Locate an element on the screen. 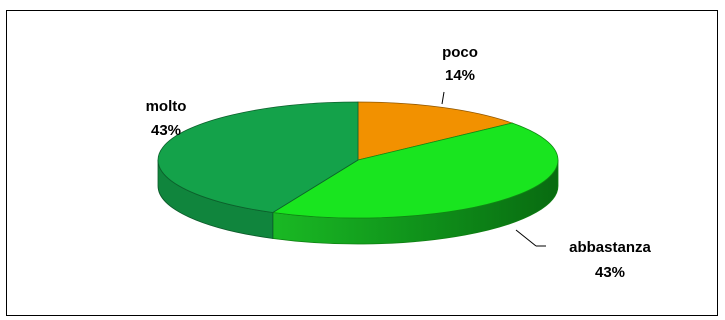  slice-label-molto: molto is located at coordinates (166, 106).